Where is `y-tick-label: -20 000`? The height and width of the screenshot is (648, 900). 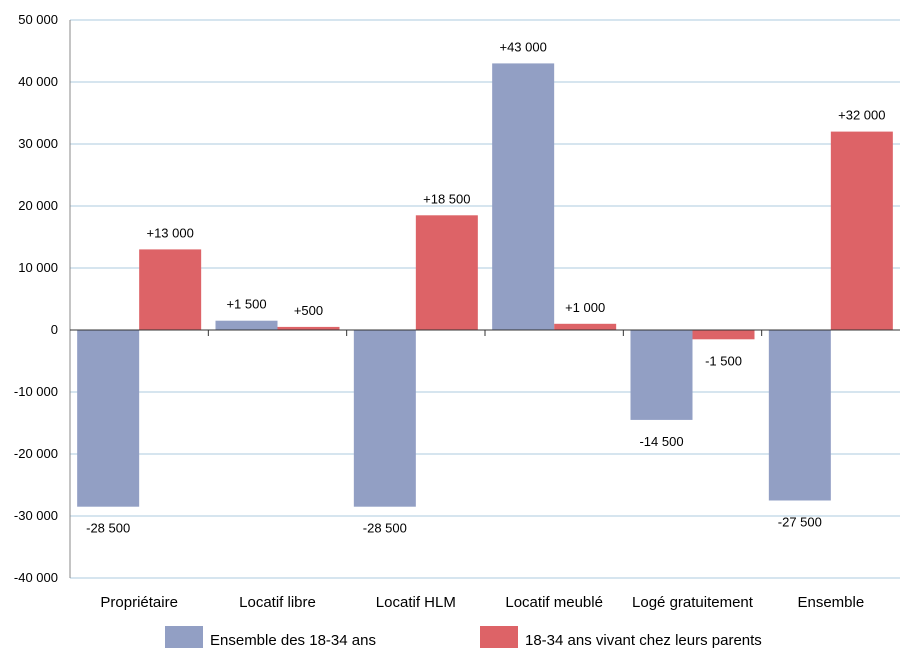 y-tick-label: -20 000 is located at coordinates (36, 453).